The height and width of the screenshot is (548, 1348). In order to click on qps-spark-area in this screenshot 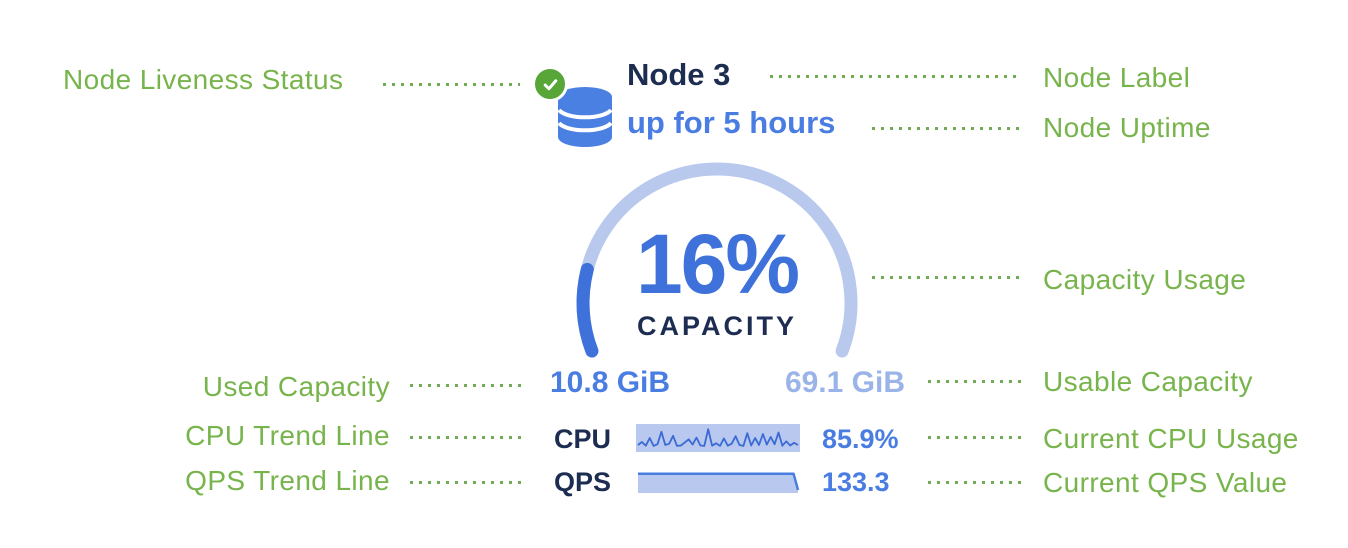, I will do `click(718, 483)`.